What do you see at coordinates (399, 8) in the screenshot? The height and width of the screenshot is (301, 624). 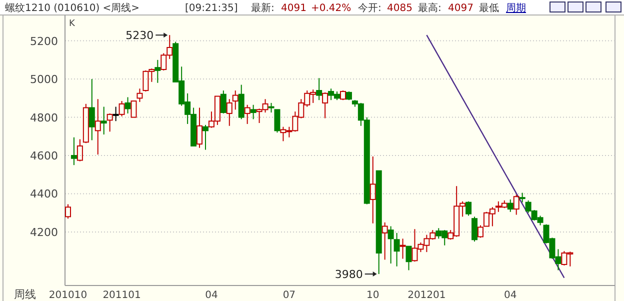 I see `header: 4085` at bounding box center [399, 8].